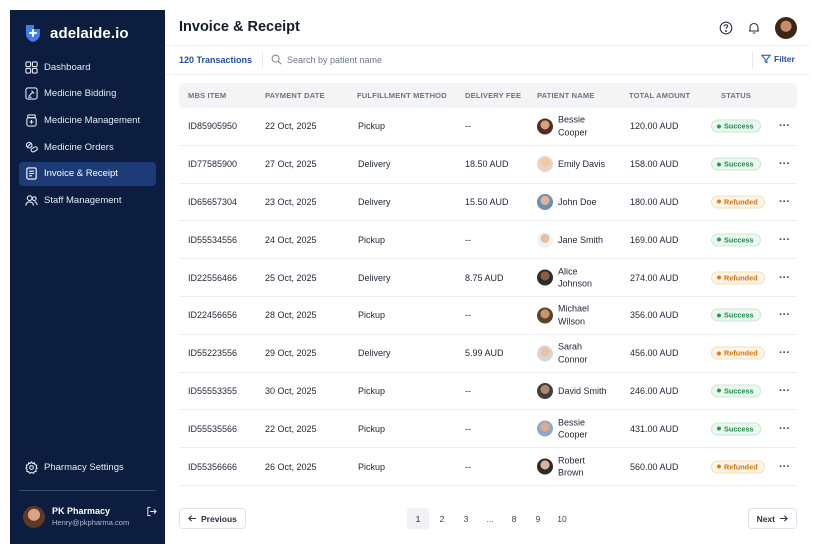 Image resolution: width=820 pixels, height=554 pixels. Describe the element at coordinates (573, 353) in the screenshot. I see `patient-cell: Sarah Connor` at that location.